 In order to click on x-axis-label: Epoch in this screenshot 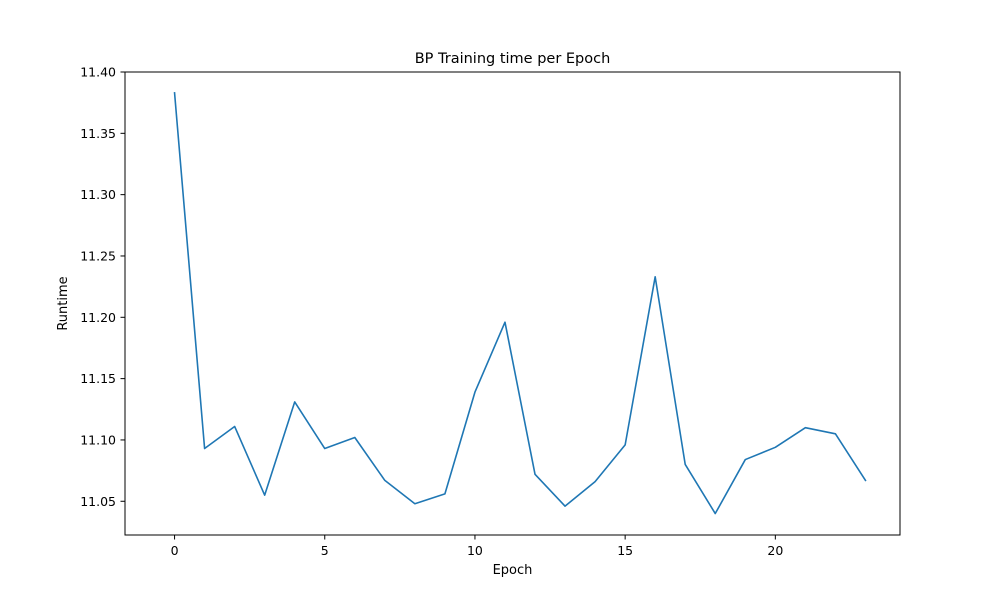, I will do `click(513, 570)`.